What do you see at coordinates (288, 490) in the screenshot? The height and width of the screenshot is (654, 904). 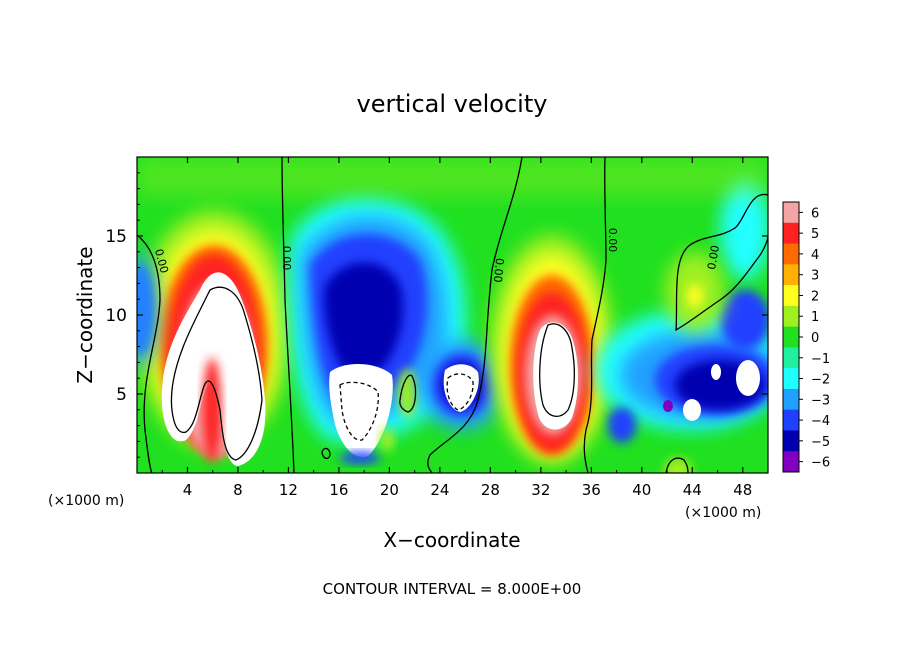 I see `x-tick-label: 12` at bounding box center [288, 490].